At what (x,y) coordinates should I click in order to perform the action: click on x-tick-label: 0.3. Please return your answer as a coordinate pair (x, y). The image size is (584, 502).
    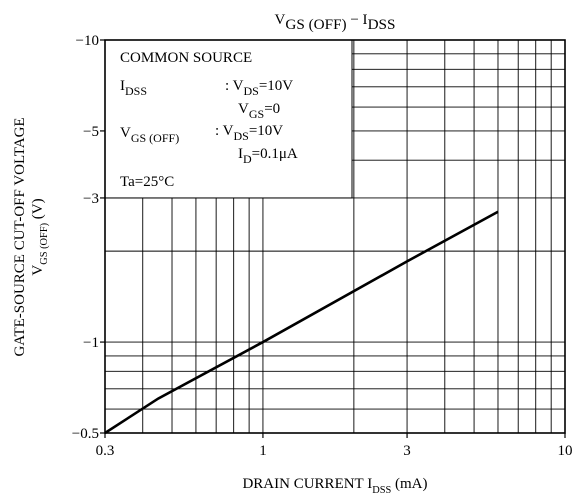
    Looking at the image, I should click on (105, 451).